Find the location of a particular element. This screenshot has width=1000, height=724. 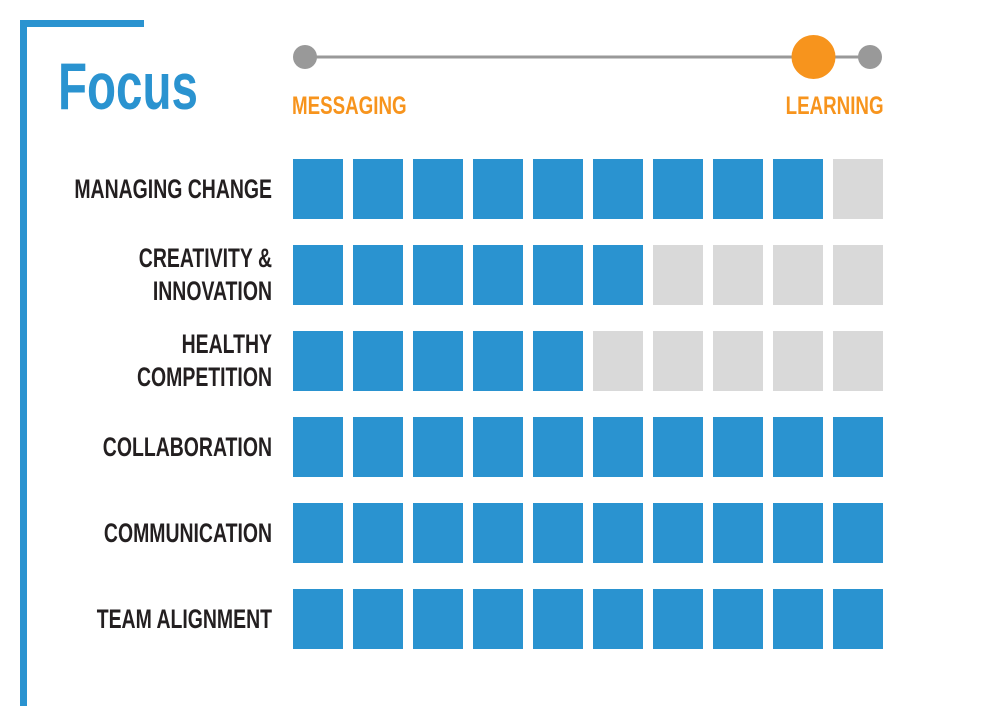

category-label: COLLABORATION is located at coordinates (187, 446).